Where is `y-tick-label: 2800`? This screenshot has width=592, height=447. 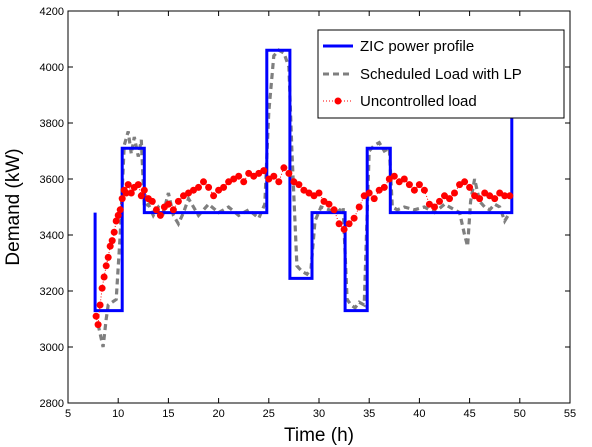
y-tick-label: 2800 is located at coordinates (52, 404).